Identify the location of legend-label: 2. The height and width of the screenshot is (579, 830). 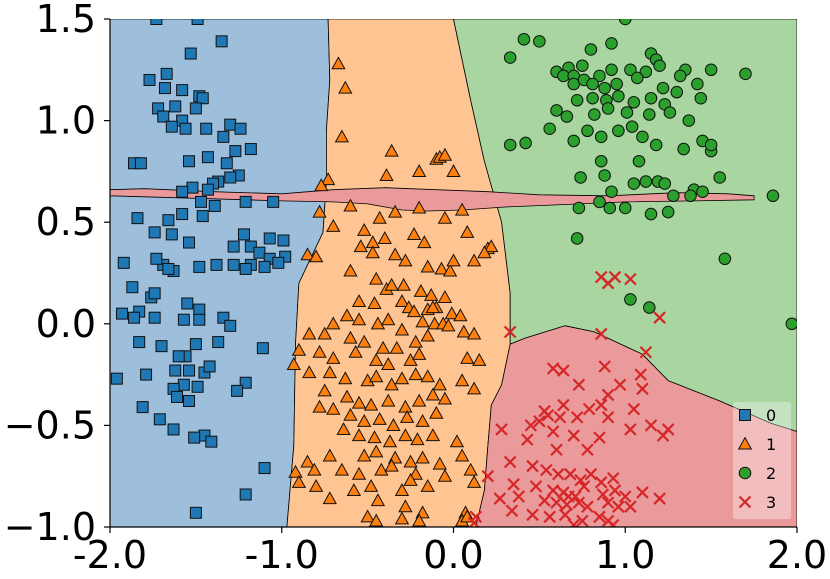
(771, 473).